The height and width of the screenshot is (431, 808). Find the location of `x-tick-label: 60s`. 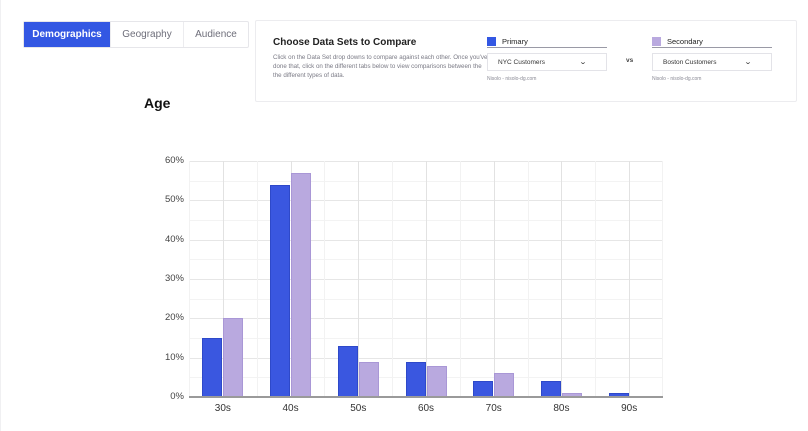

x-tick-label: 60s is located at coordinates (426, 408).